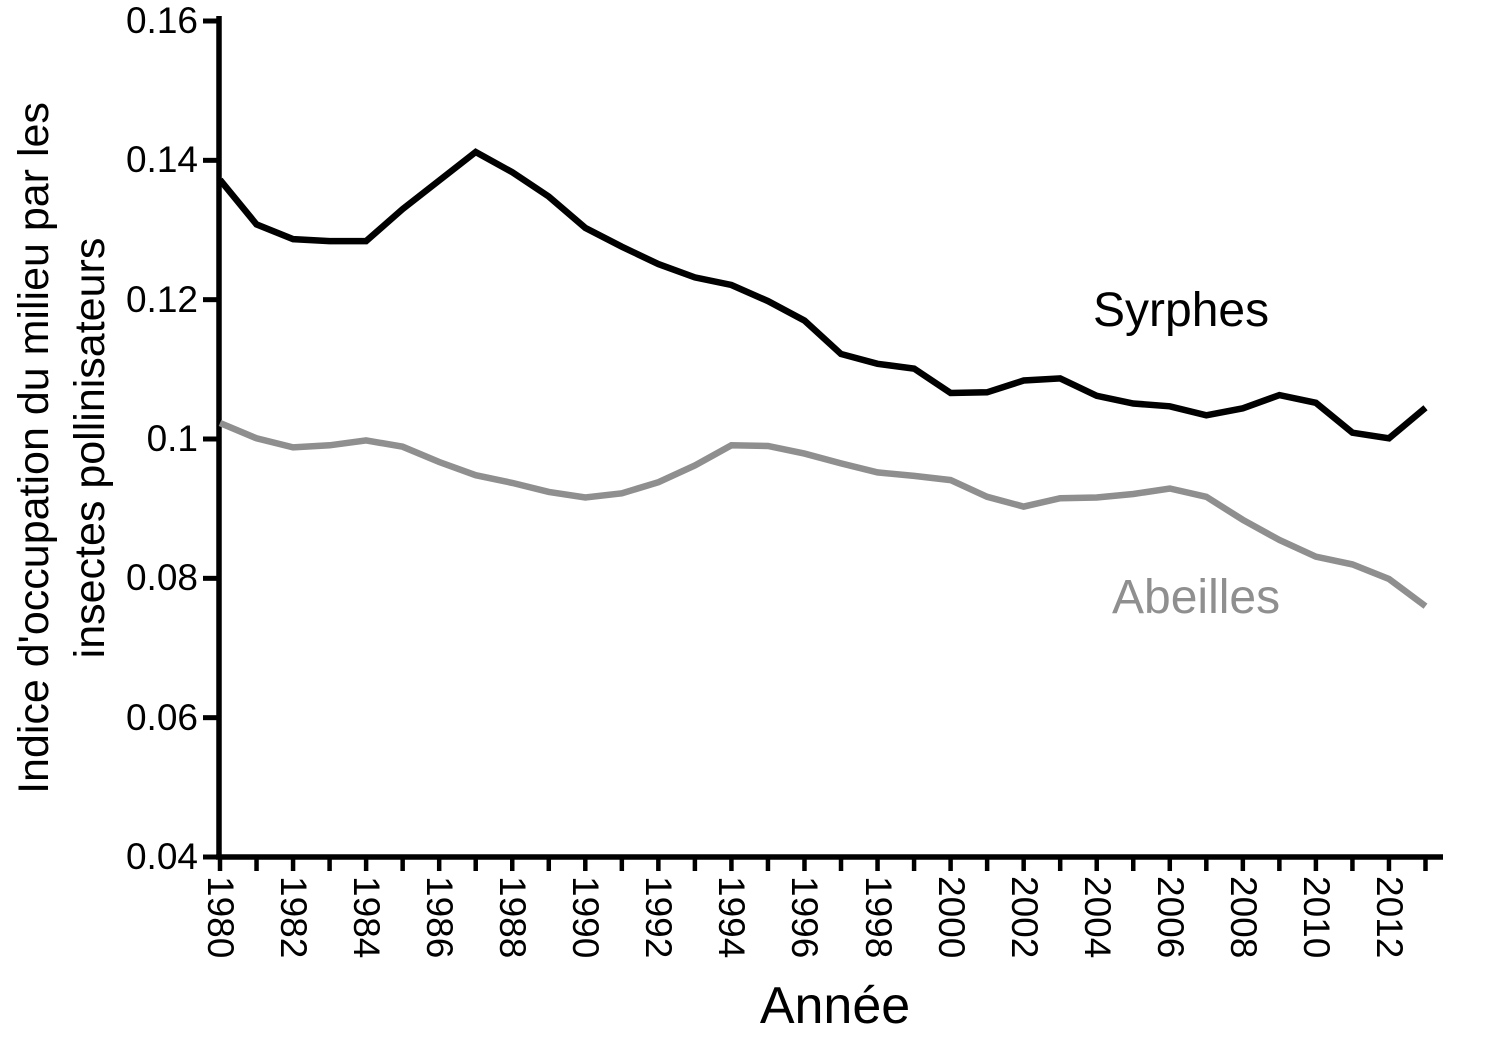  Describe the element at coordinates (34, 448) in the screenshot. I see `y-axis-title-line1: Indice d'occupation du milieu par les` at that location.